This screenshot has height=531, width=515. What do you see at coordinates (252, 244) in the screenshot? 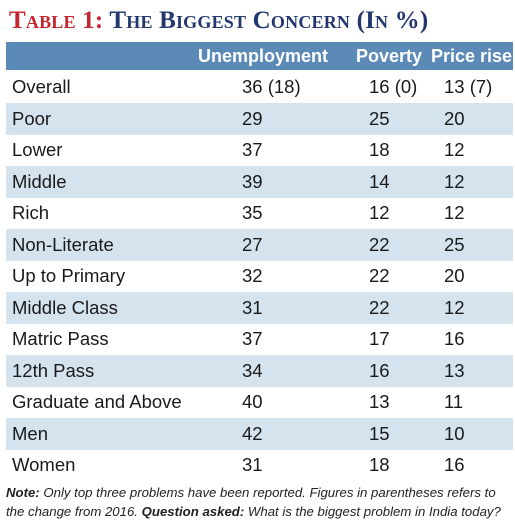
I see `cell-unemployment: 27` at bounding box center [252, 244].